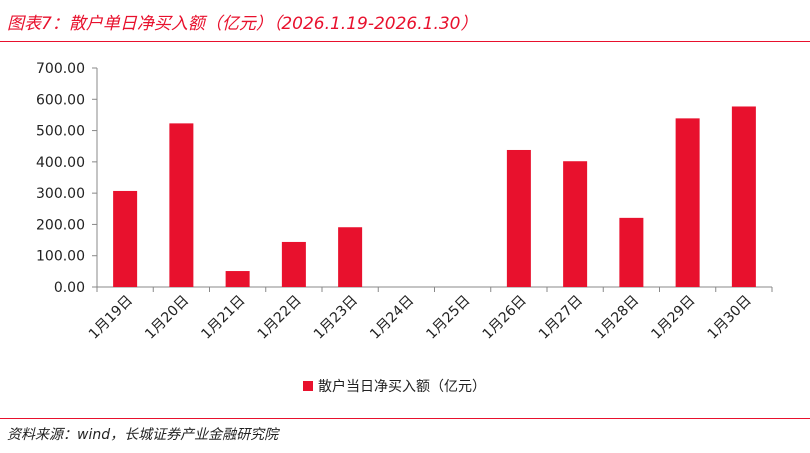 Image resolution: width=810 pixels, height=453 pixels. What do you see at coordinates (730, 318) in the screenshot?
I see `x-tick-label: 1月30日` at bounding box center [730, 318].